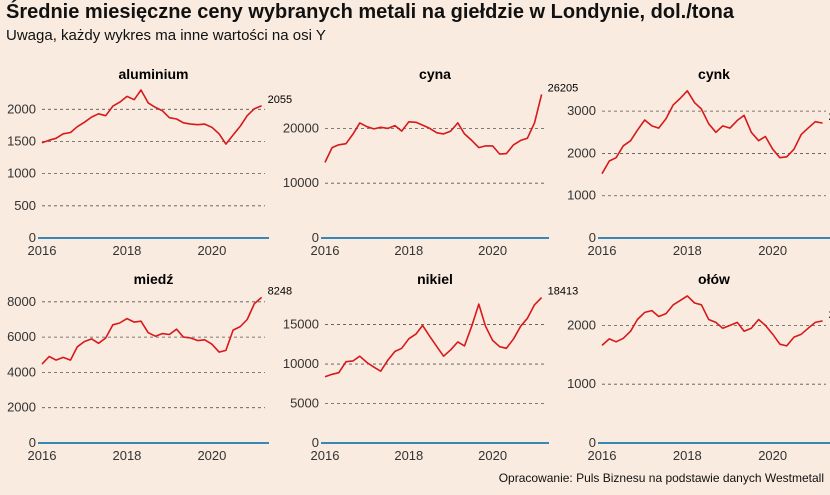 The image size is (830, 495). Describe the element at coordinates (154, 279) in the screenshot. I see `panel-title: miedź` at that location.